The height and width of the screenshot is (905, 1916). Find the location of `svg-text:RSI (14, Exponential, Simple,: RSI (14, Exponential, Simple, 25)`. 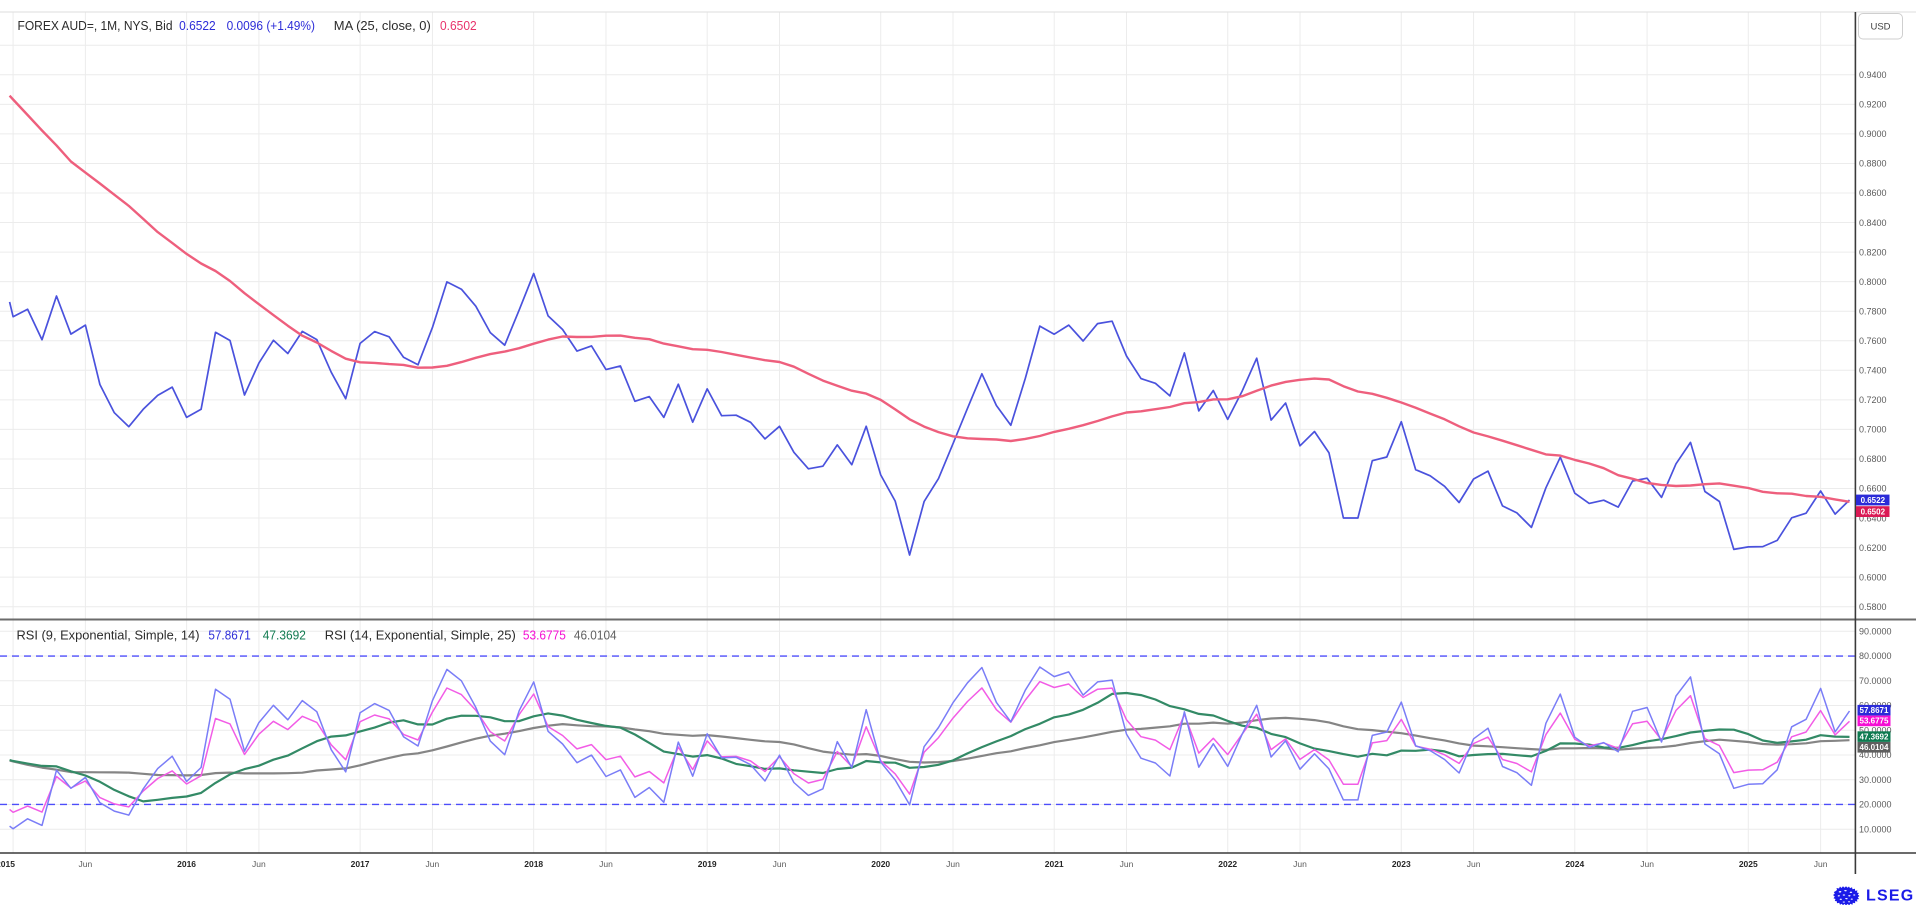

svg-text:RSI (14, Exponential, Simple,: RSI (14, Exponential, Simple, 25) is located at coordinates (420, 636).